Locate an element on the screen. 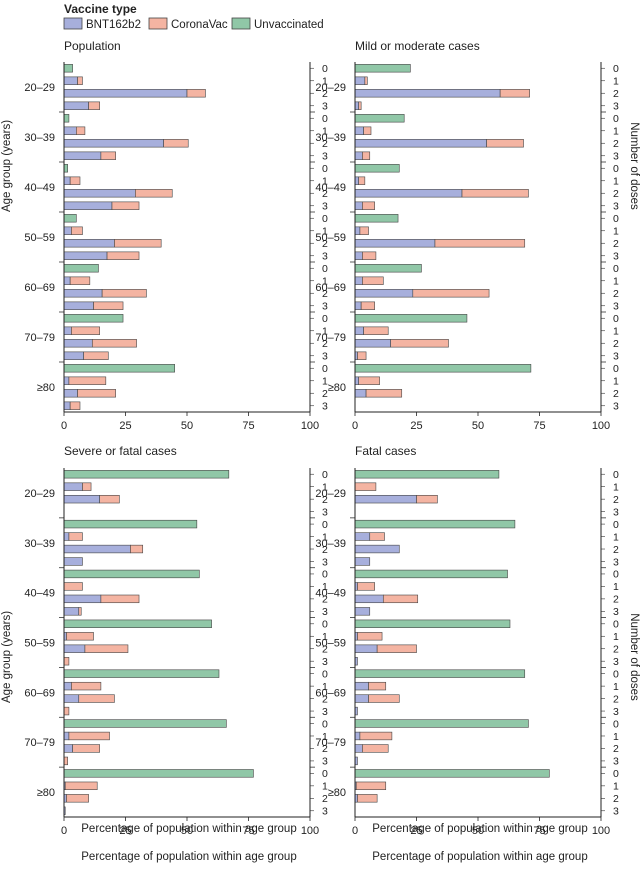 This screenshot has height=869, width=641. x-tick-label: 100 is located at coordinates (310, 831).